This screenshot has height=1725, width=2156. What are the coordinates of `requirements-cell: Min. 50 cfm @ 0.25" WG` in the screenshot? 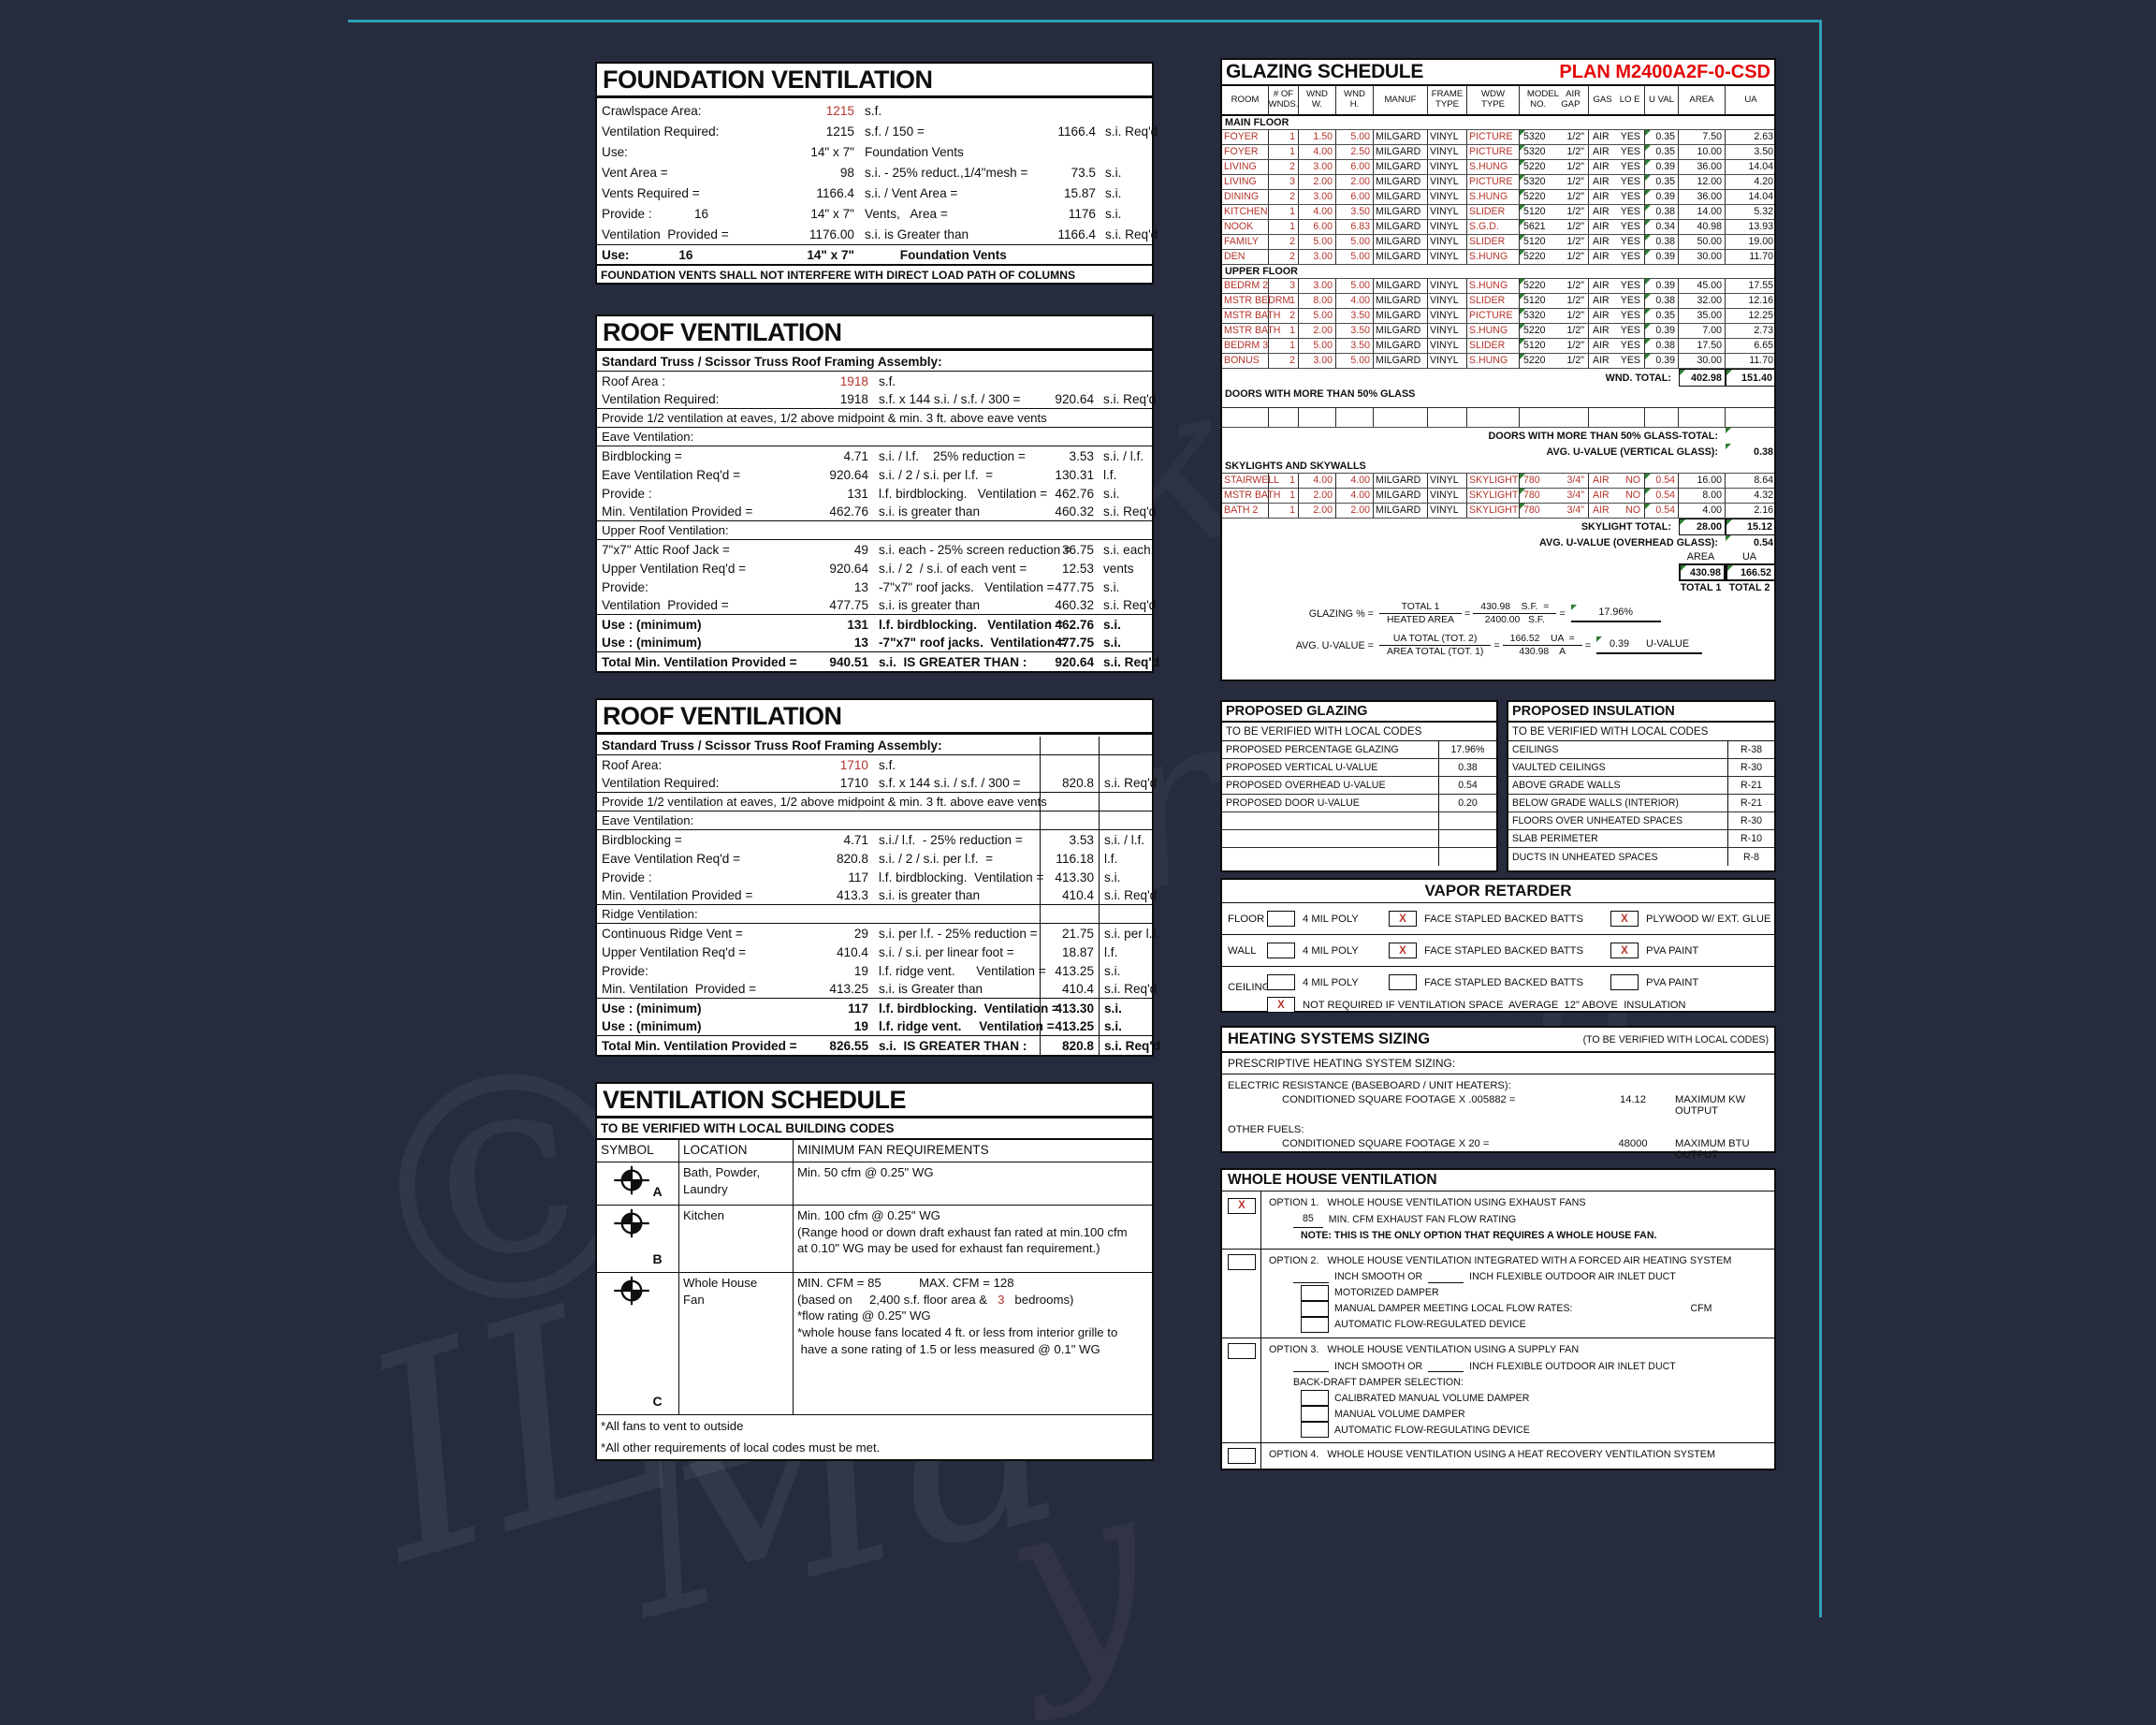 It's located at (865, 1171).